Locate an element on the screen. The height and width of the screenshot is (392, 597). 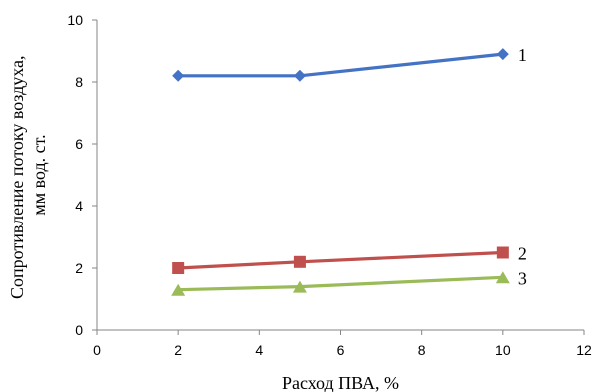
series-label-1: 1 is located at coordinates (522, 55).